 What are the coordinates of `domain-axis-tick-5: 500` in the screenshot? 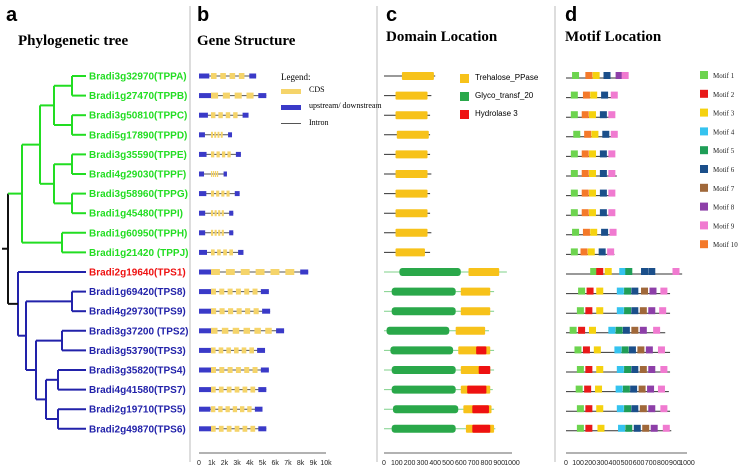 It's located at (448, 463).